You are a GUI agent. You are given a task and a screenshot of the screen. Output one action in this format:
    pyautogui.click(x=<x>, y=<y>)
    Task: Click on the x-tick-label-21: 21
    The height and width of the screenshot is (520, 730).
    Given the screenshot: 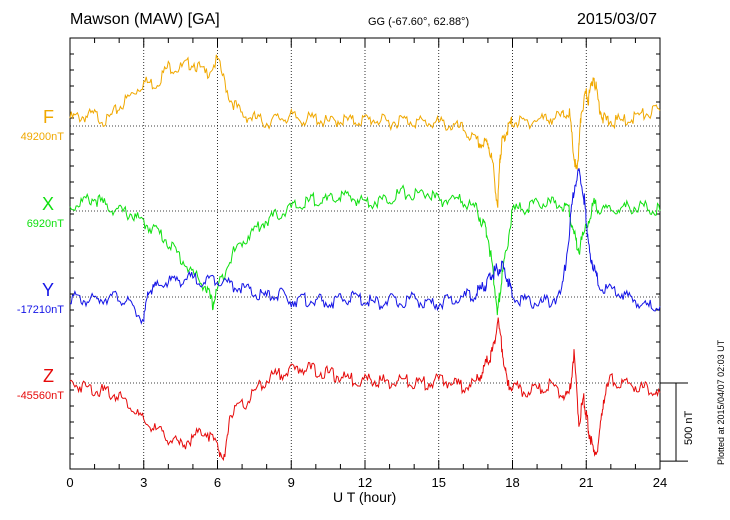 What is the action you would take?
    pyautogui.click(x=586, y=482)
    